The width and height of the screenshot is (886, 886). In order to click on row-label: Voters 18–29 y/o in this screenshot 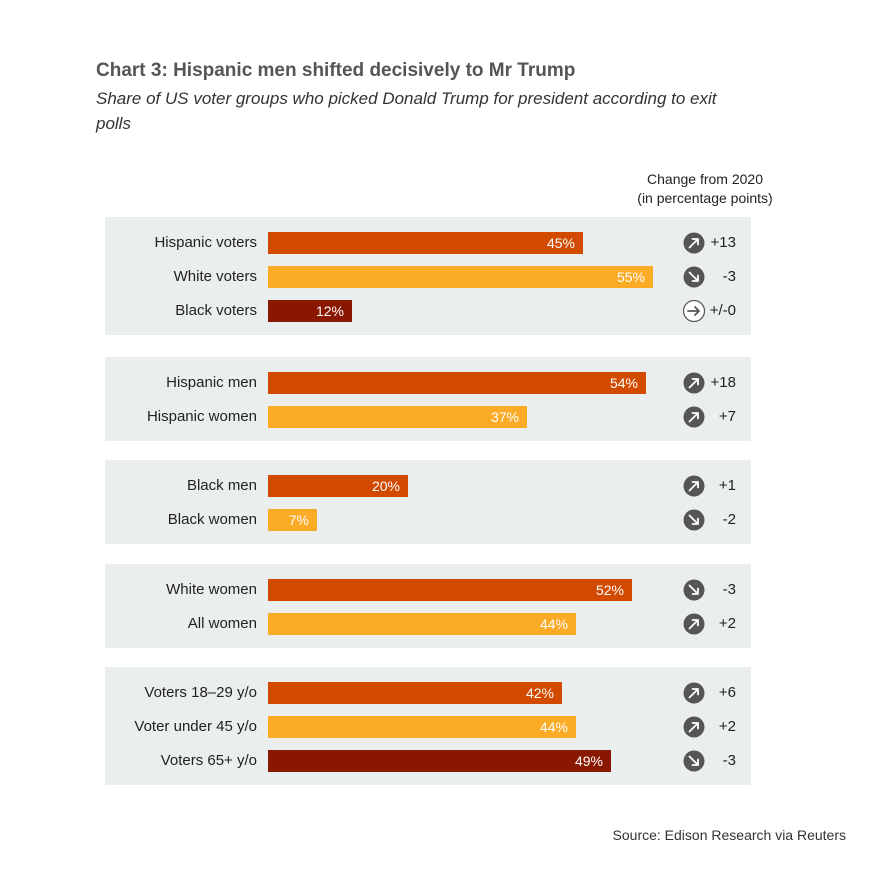, I will do `click(200, 692)`.